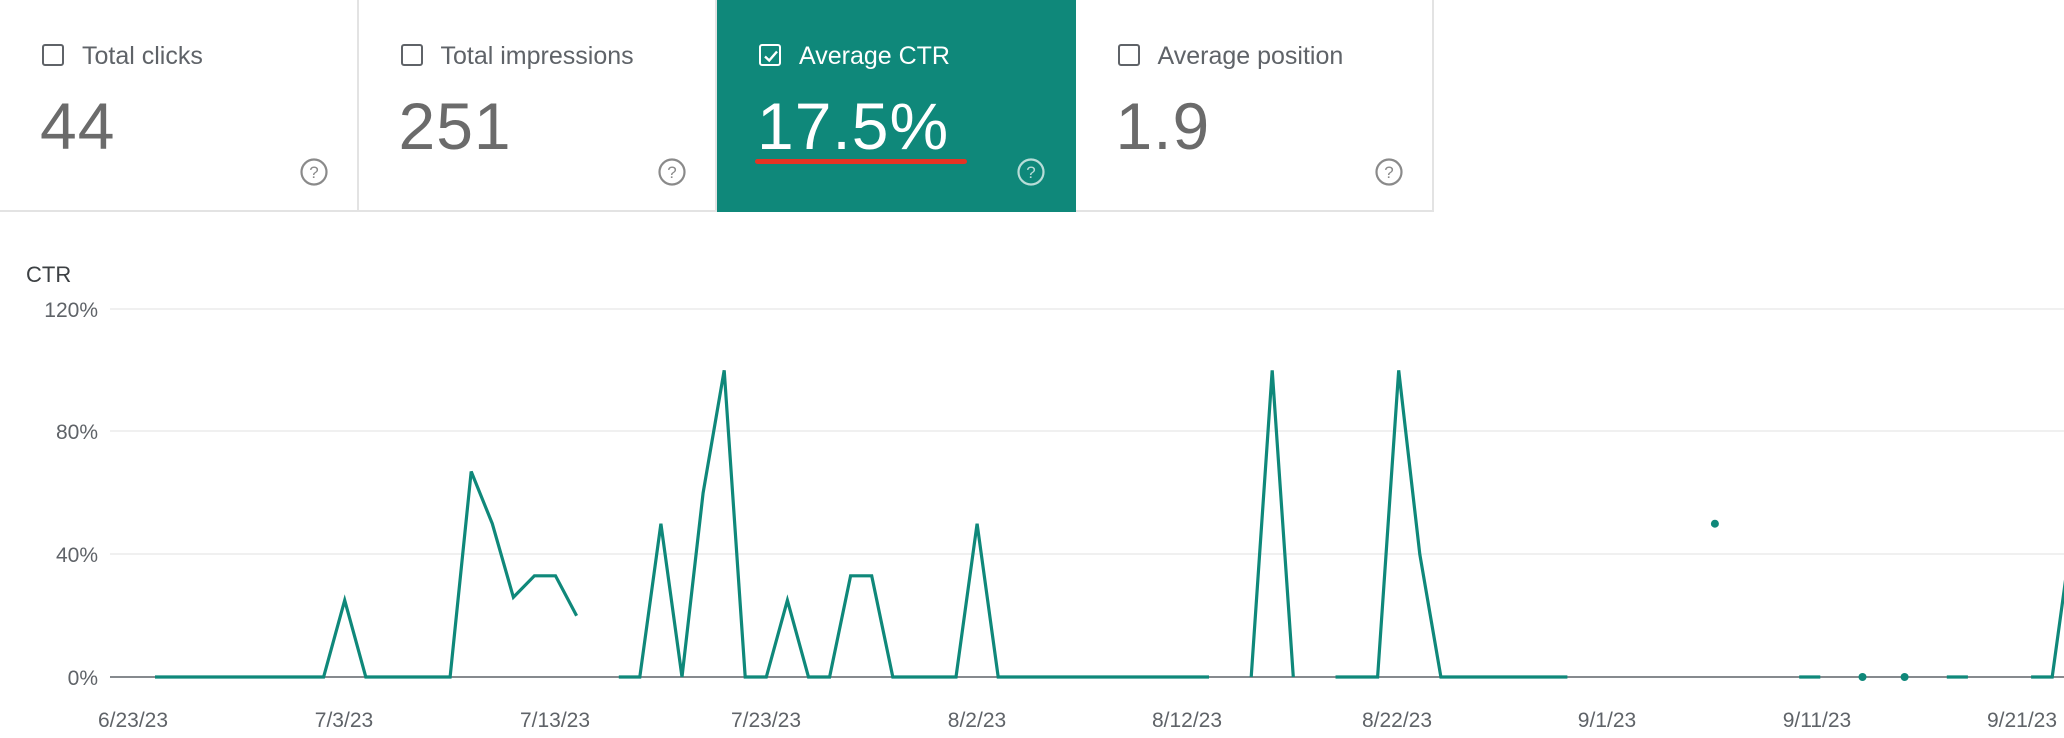  What do you see at coordinates (537, 106) in the screenshot?
I see `metric-card-total-impressions: Total impressions 251 ?` at bounding box center [537, 106].